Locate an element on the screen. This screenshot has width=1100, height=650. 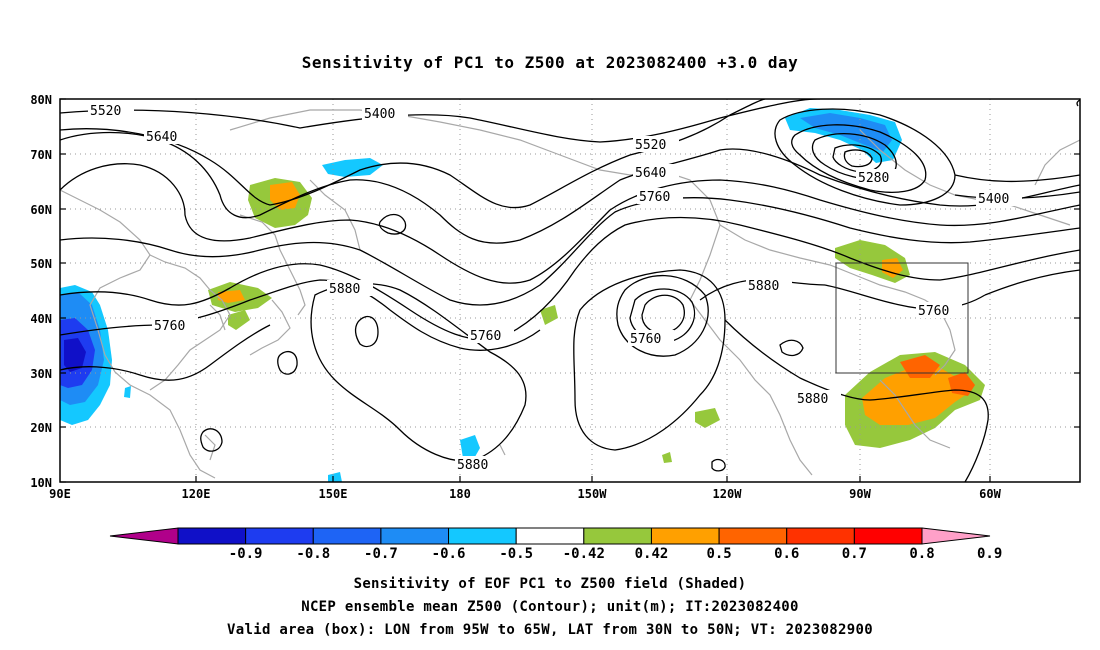
lat-tick-label: 70N is located at coordinates (41, 155).